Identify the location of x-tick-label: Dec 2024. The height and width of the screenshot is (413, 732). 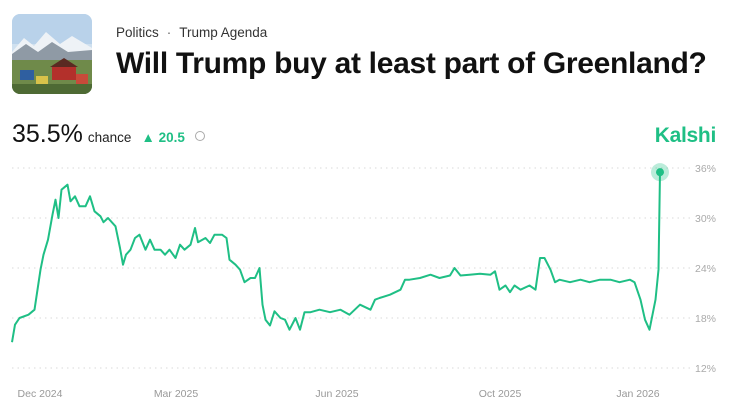
(40, 394).